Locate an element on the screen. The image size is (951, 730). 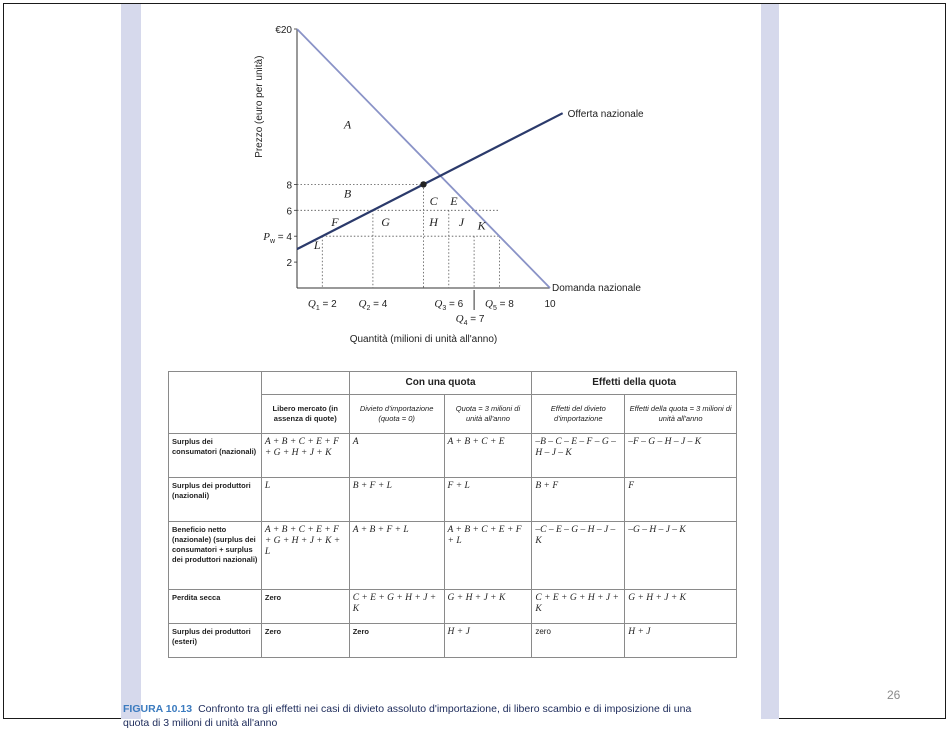
y-axis-title: Prezzo (euro per unità) is located at coordinates (259, 107).